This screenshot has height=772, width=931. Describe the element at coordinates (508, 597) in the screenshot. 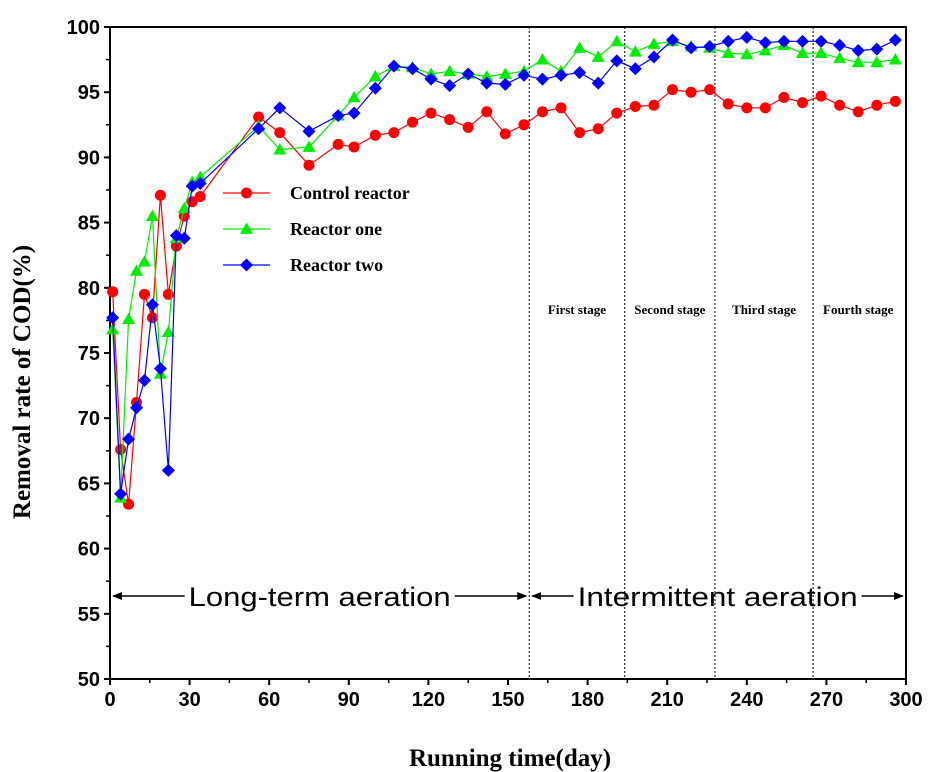

I see `aeration-phases: Long-term aeration Intermittent aeration` at that location.